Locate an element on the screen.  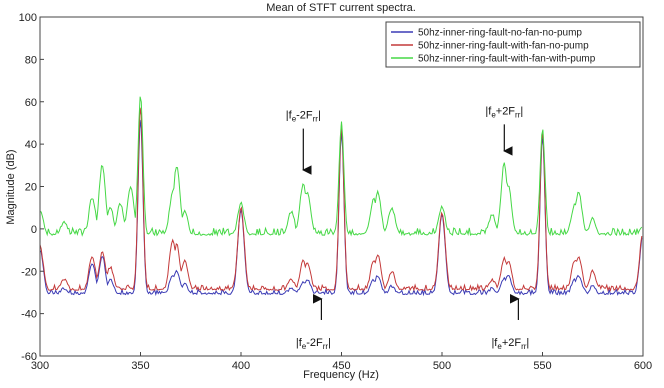
chart-title: Mean of STFT current spectra. is located at coordinates (341, 8).